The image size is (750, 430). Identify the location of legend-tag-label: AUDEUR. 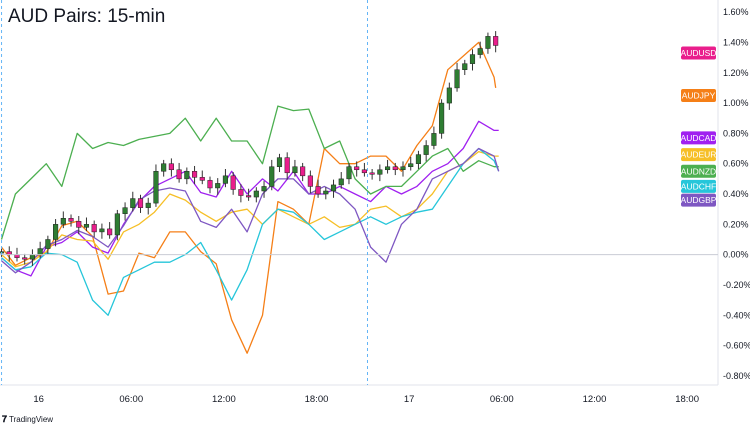
(699, 155).